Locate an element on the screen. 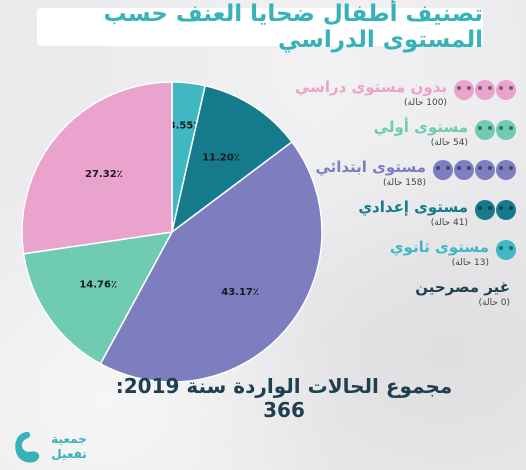 The height and width of the screenshot is (470, 526). slice-label: 14.76٪ is located at coordinates (98, 285).